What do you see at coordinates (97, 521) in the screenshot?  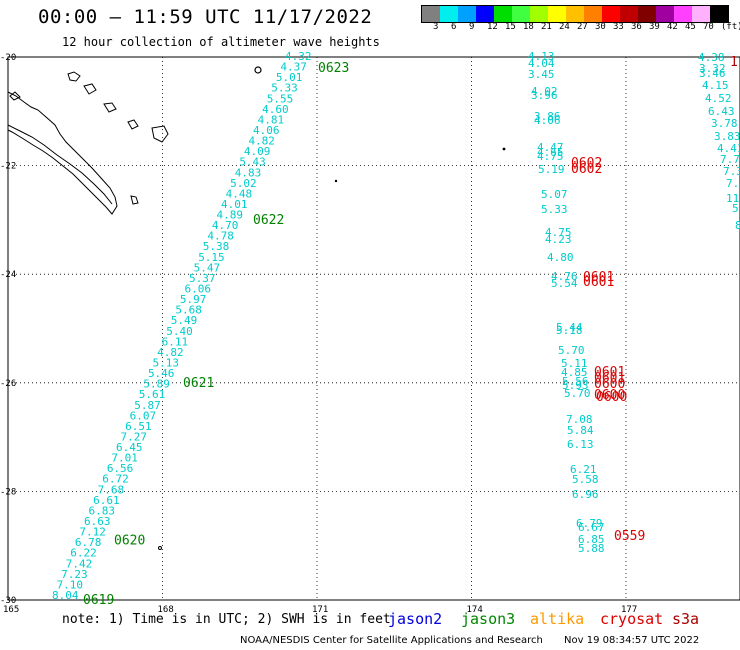 I see `swh-value: 6.63` at bounding box center [97, 521].